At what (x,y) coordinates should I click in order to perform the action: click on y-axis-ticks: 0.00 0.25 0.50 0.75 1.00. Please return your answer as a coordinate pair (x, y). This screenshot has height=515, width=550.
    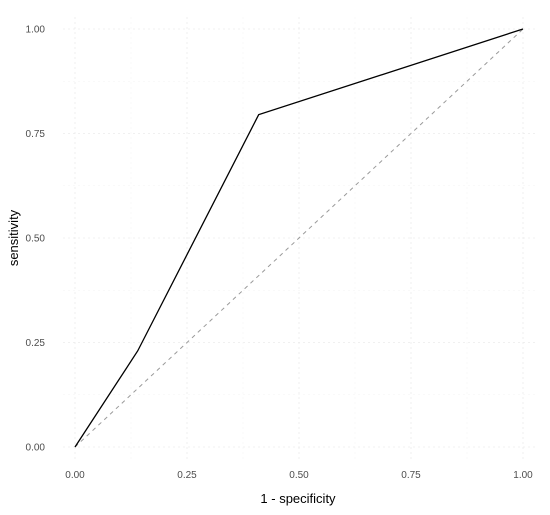
    Looking at the image, I should click on (36, 239).